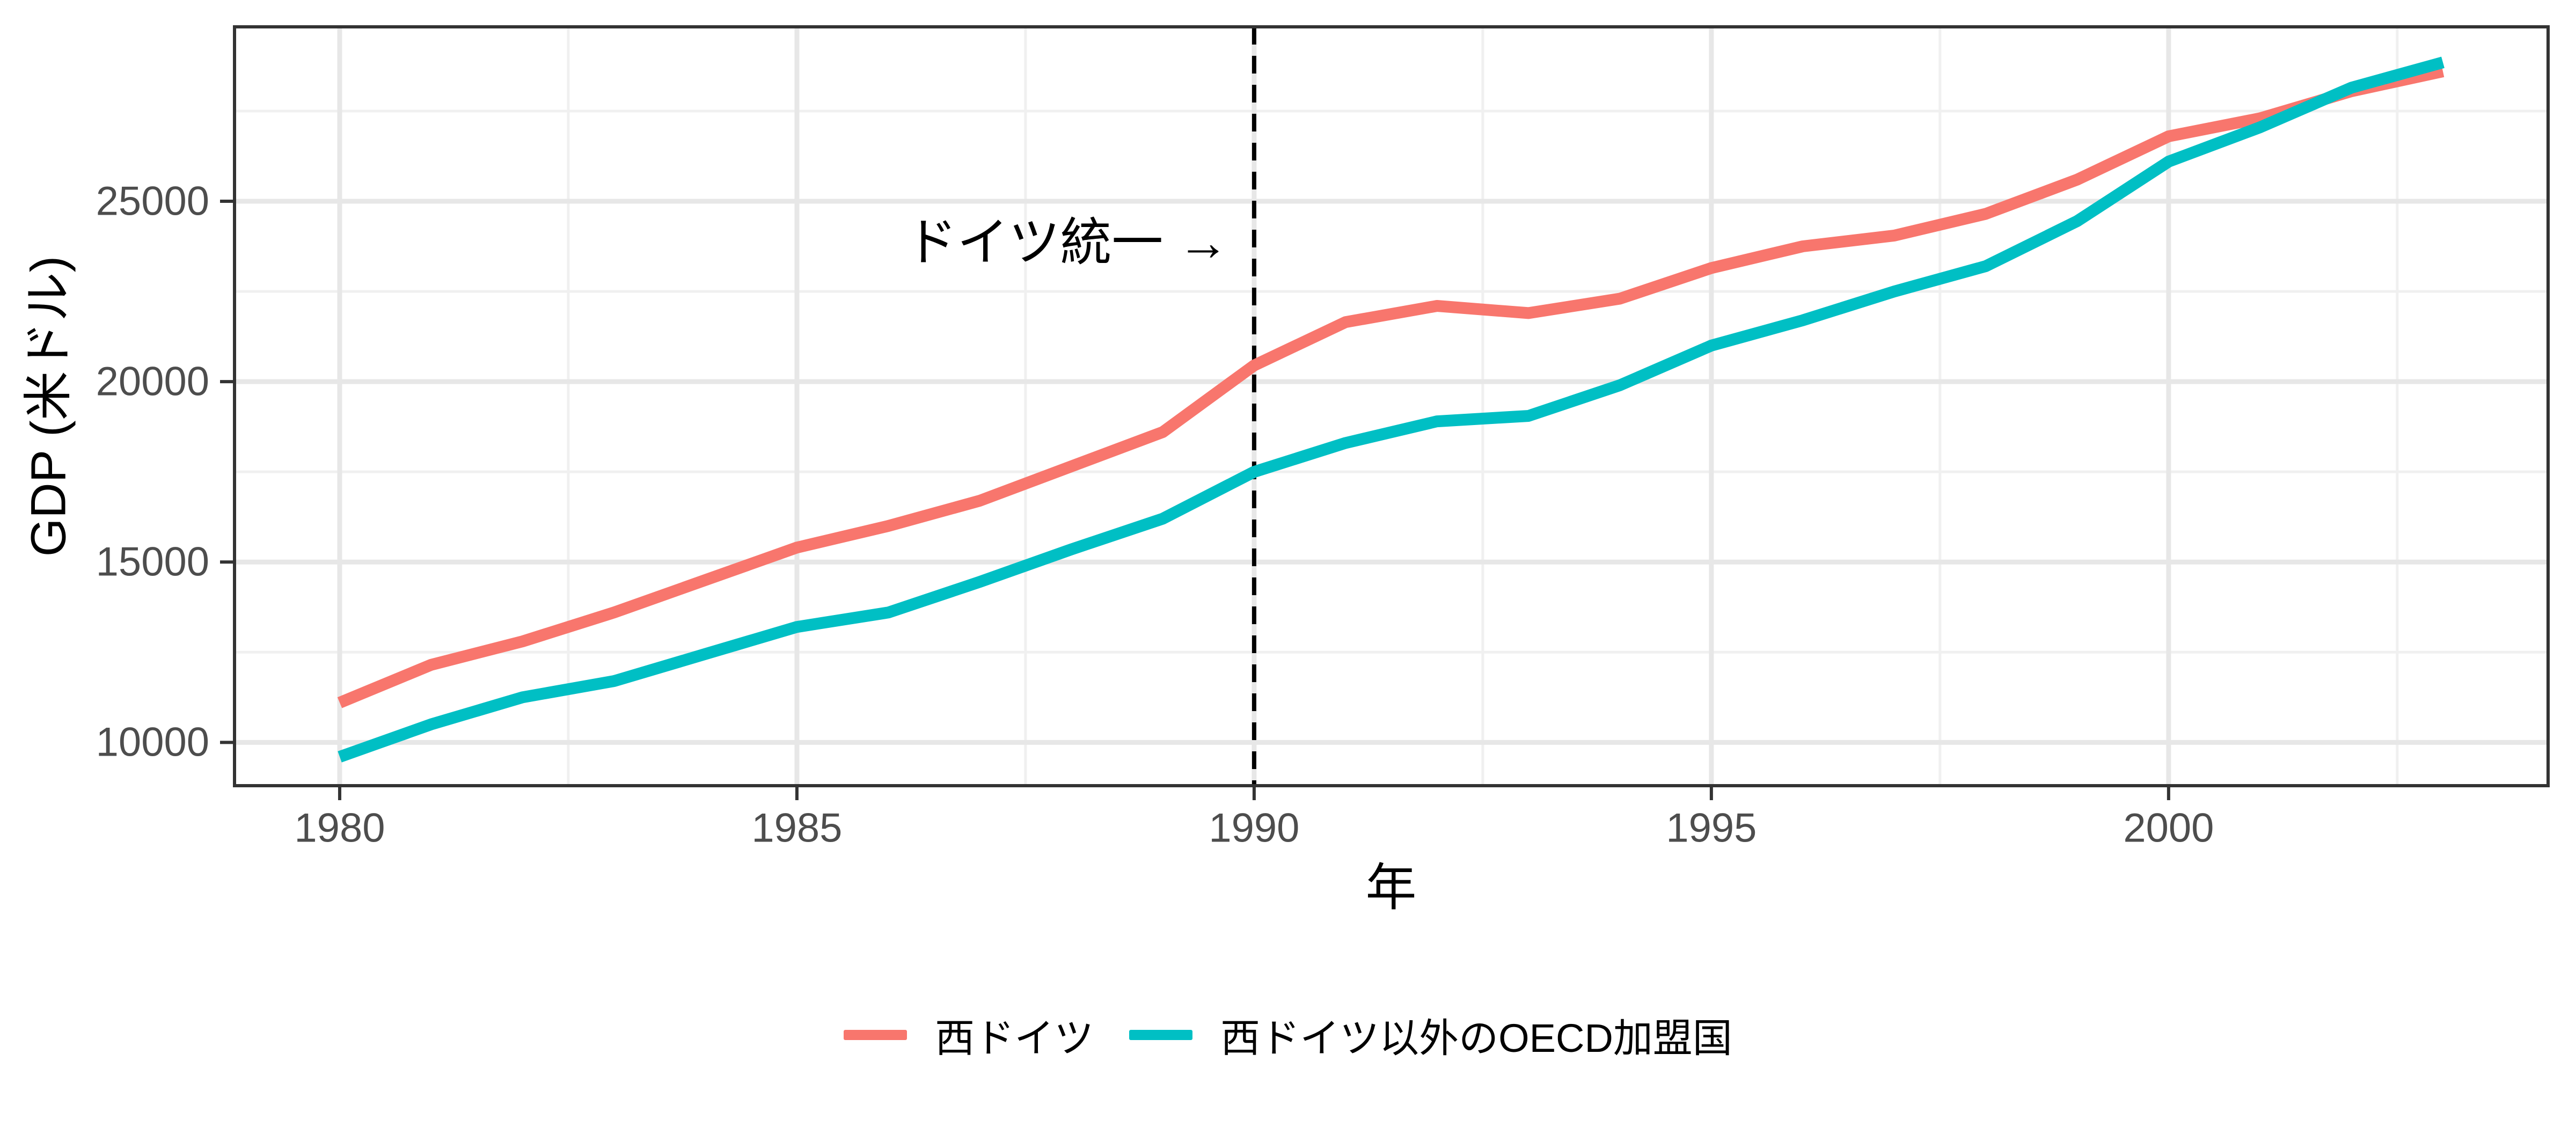 The image size is (2576, 1127). I want to click on y-tick-label: 10000, so click(152, 742).